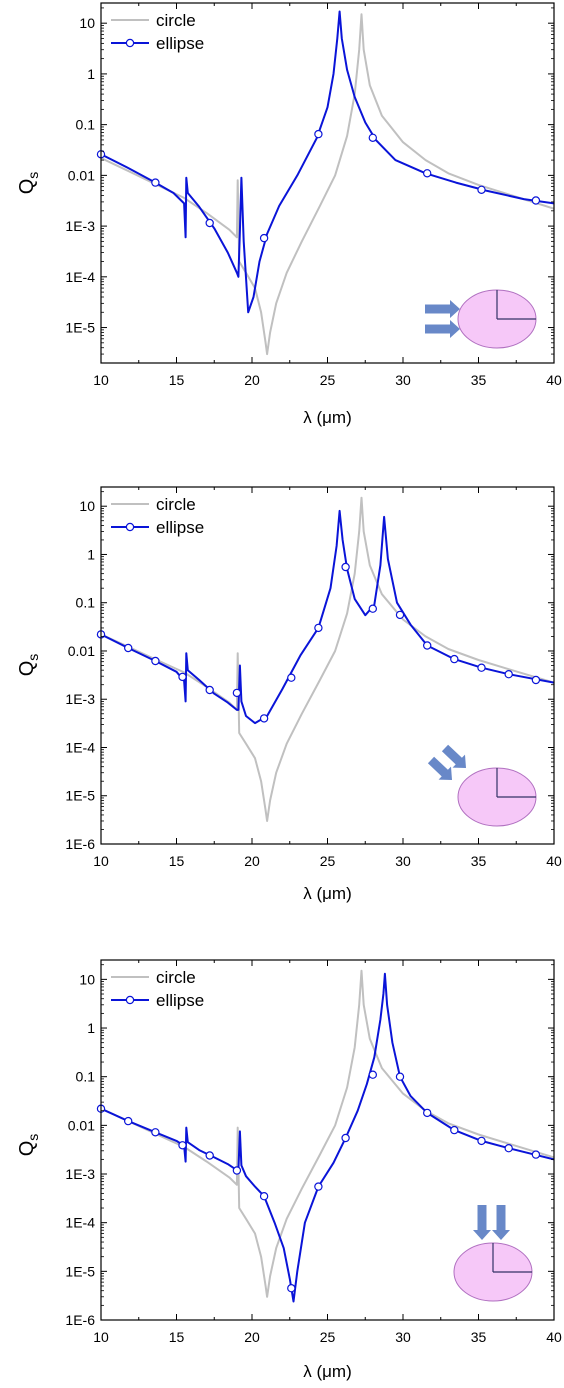 Image resolution: width=564 pixels, height=1388 pixels. I want to click on x-tick-label: 35, so click(479, 861).